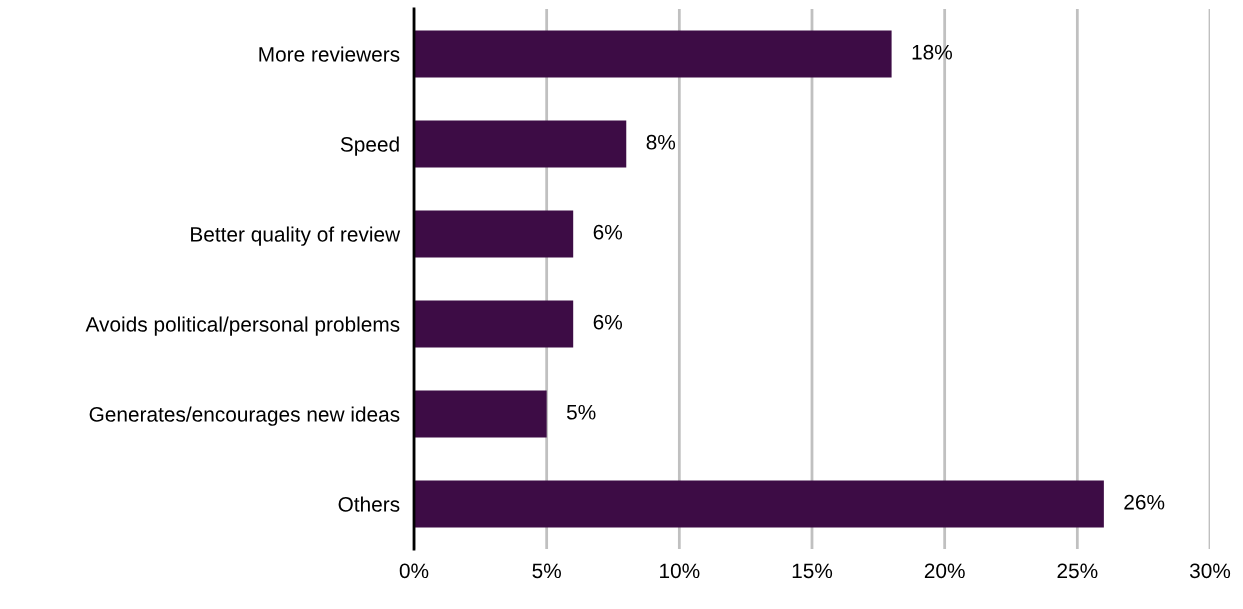  What do you see at coordinates (680, 571) in the screenshot?
I see `x-tick-label: 10%` at bounding box center [680, 571].